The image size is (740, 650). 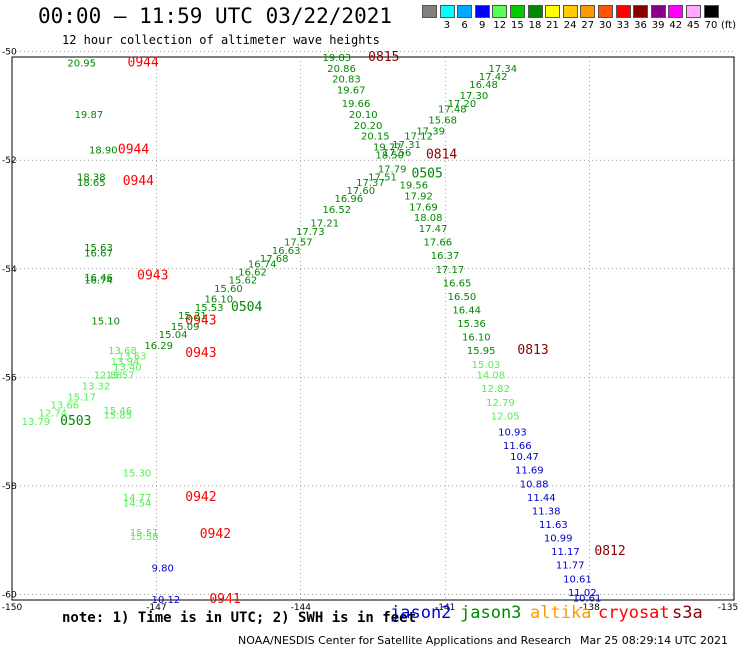 I want to click on wave-height-value: 12.79, so click(x=500, y=403).